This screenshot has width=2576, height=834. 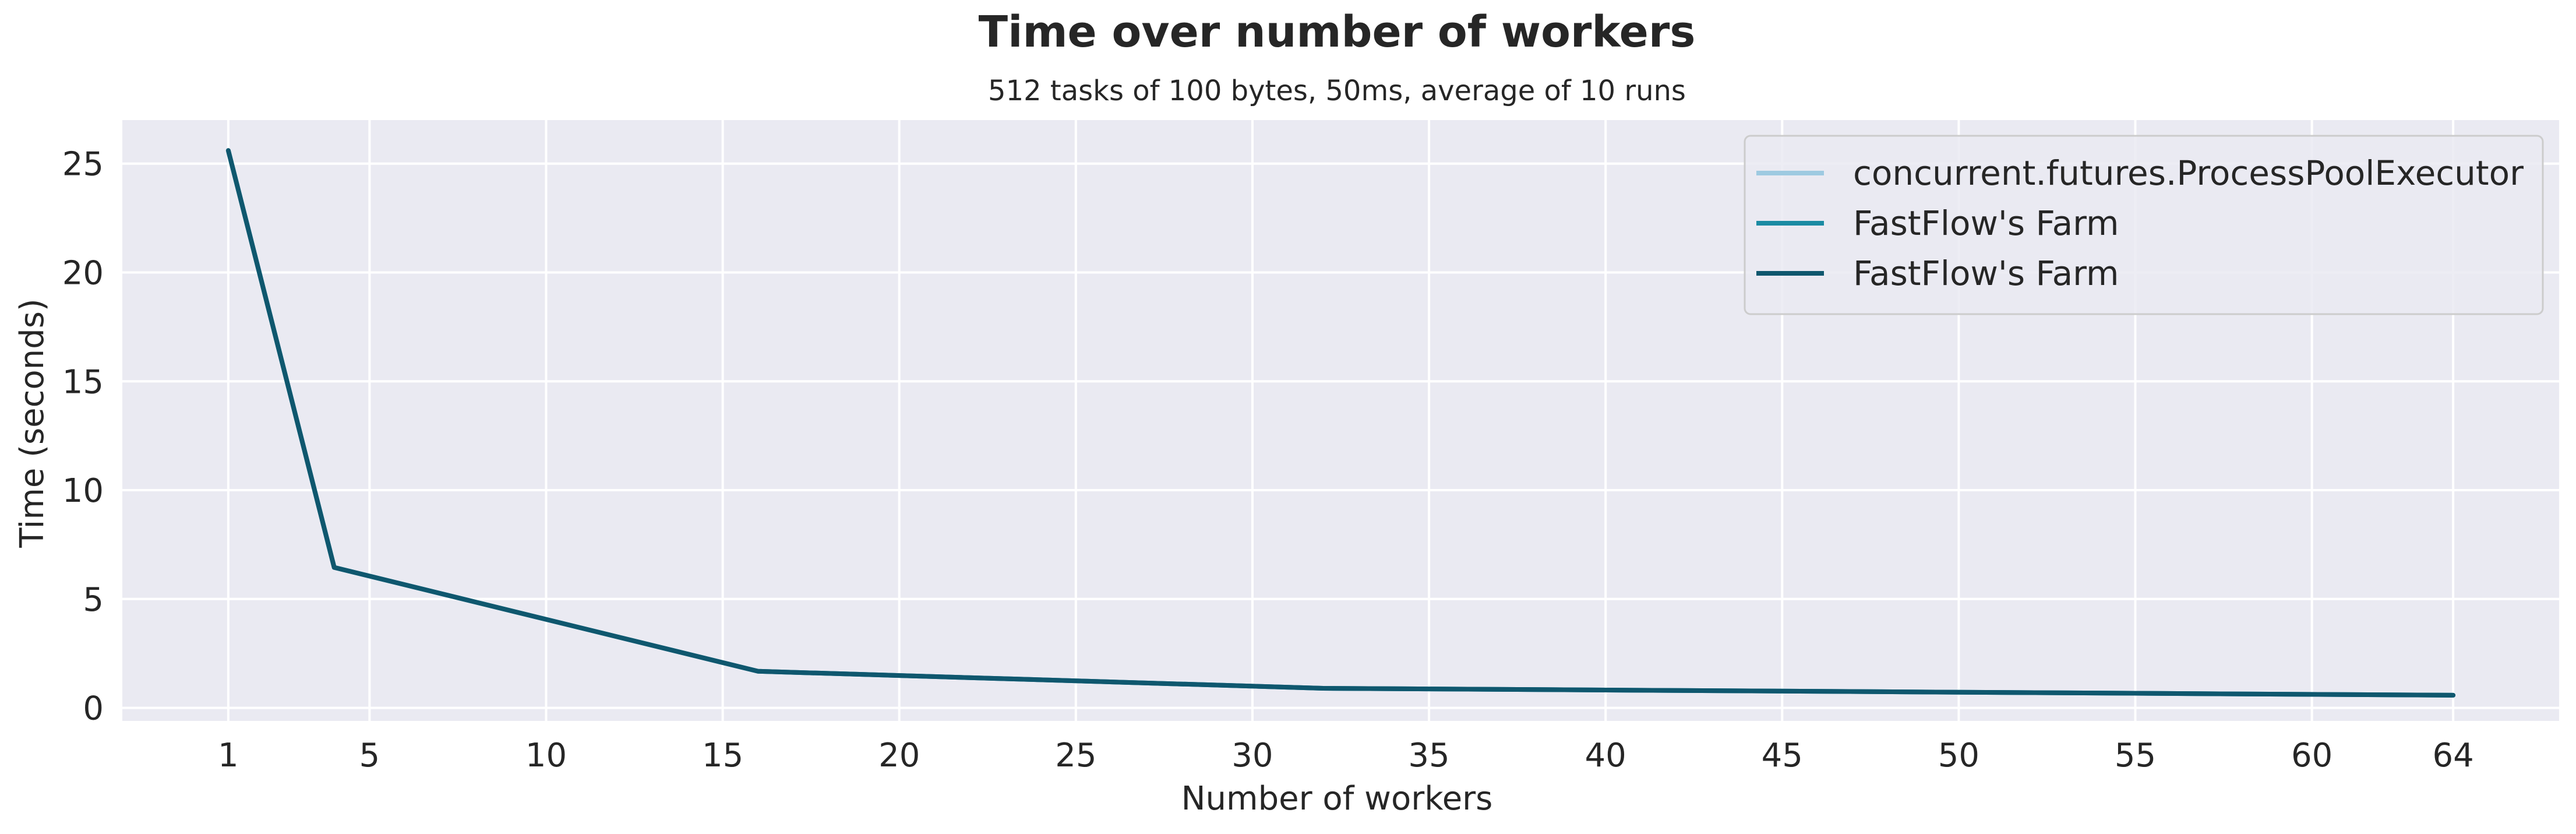 I want to click on y-tick-label: 0, so click(x=94, y=709).